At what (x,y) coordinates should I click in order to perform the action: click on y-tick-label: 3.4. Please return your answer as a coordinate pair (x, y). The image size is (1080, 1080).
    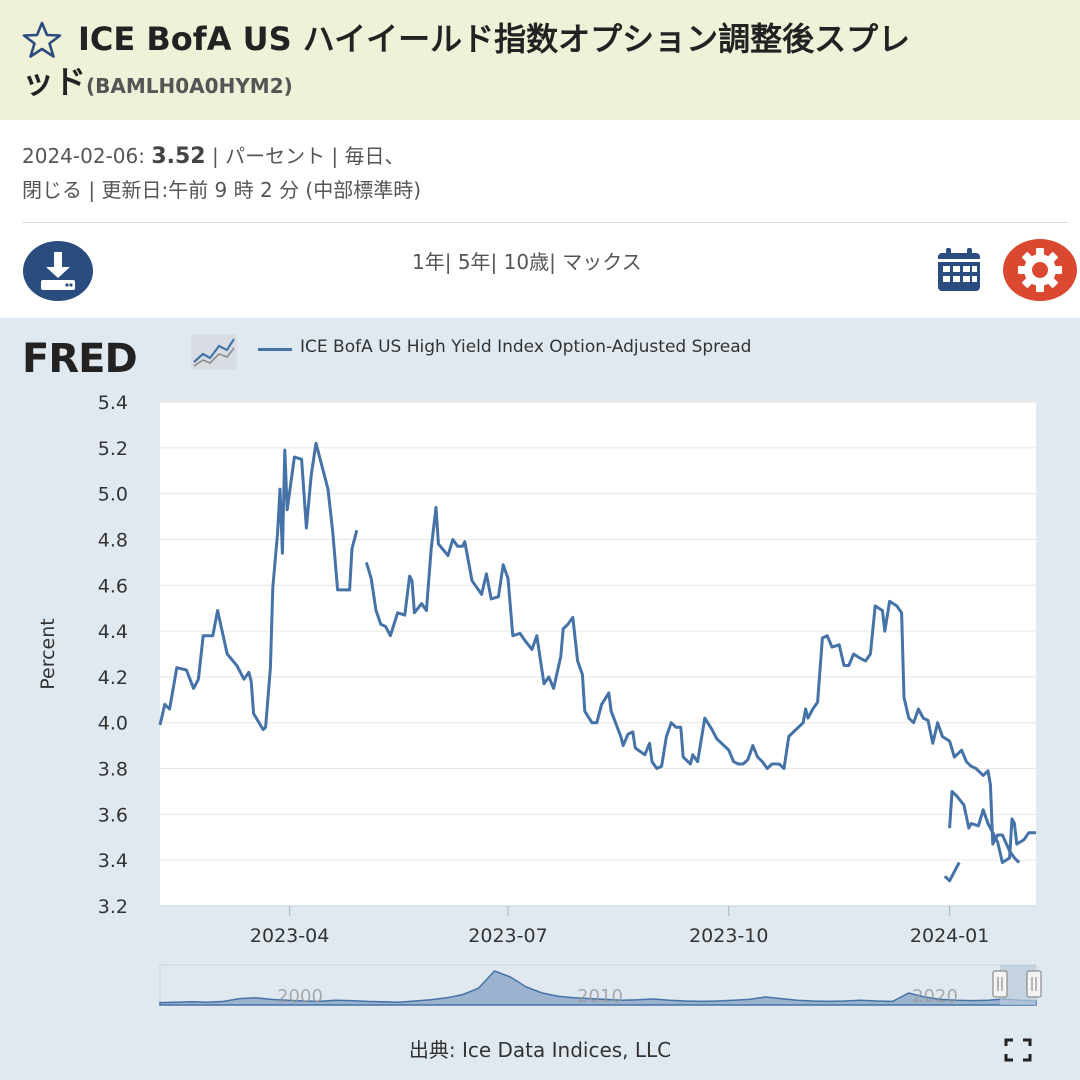
    Looking at the image, I should click on (113, 861).